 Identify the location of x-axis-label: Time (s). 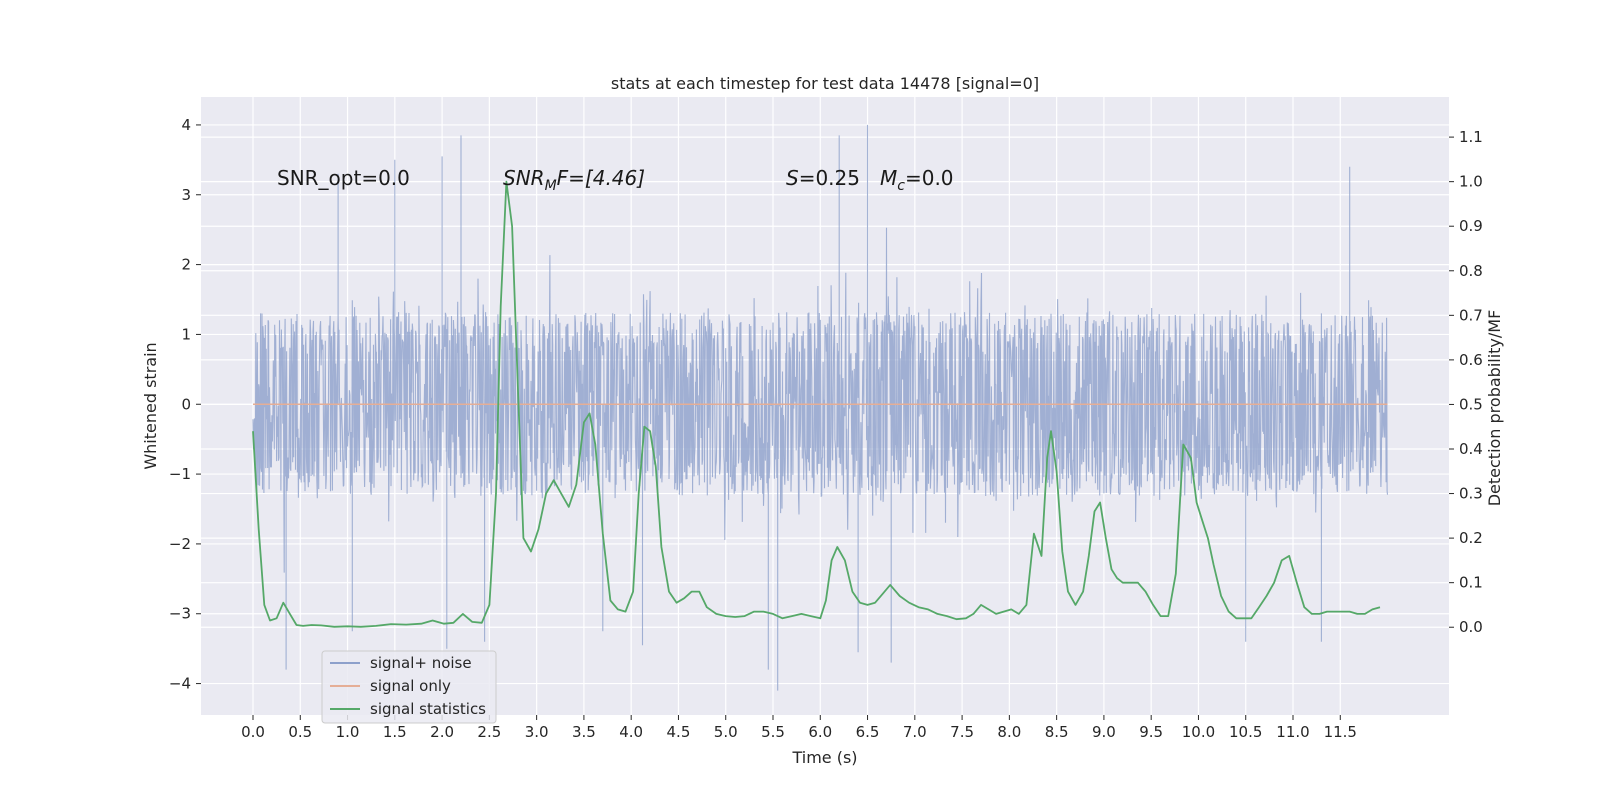
(824, 757).